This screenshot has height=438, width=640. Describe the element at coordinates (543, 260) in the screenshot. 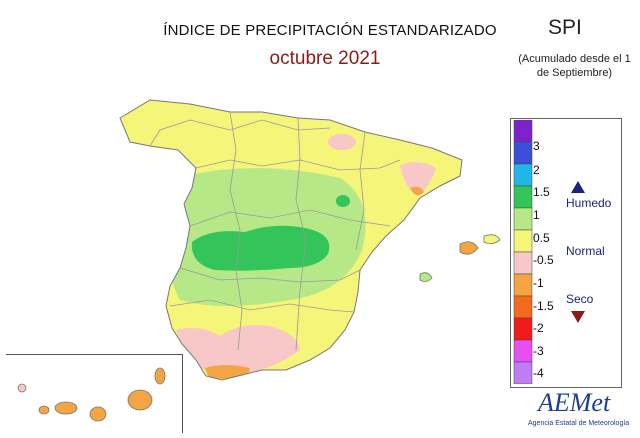

I see `legend-tick: -0.5` at that location.